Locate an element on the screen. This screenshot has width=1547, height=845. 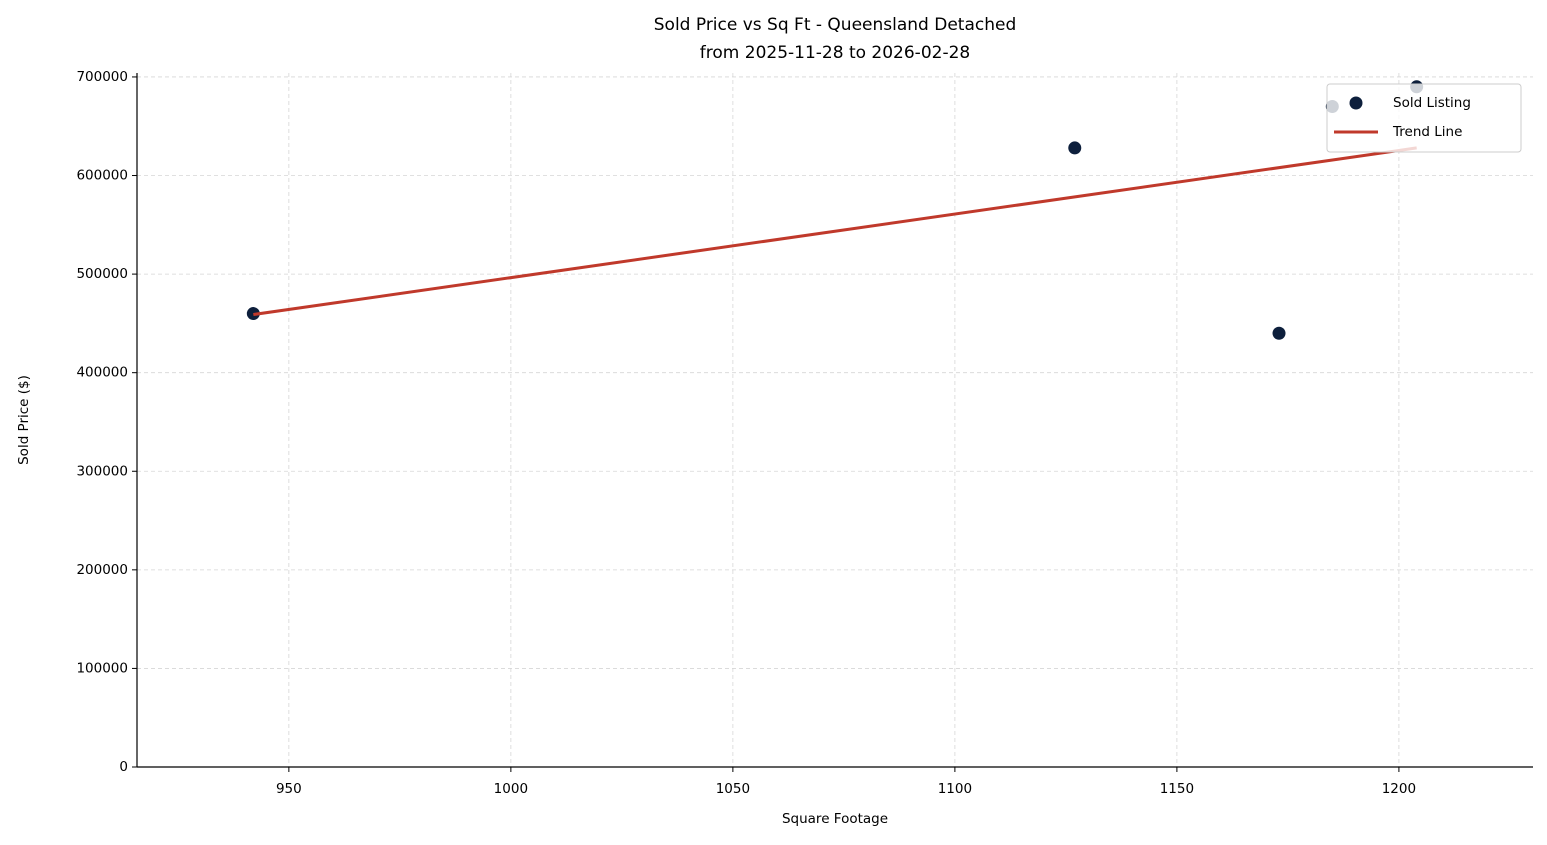
y-tick-label: 700000 is located at coordinates (102, 77).